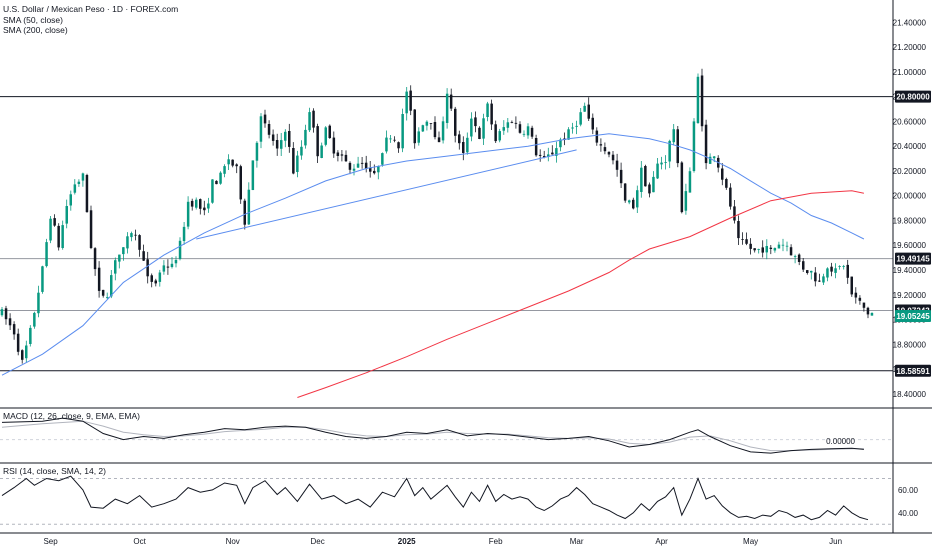 The height and width of the screenshot is (550, 932). Describe the element at coordinates (33, 20) in the screenshot. I see `legend-sma-50: SMA (50, close)` at that location.